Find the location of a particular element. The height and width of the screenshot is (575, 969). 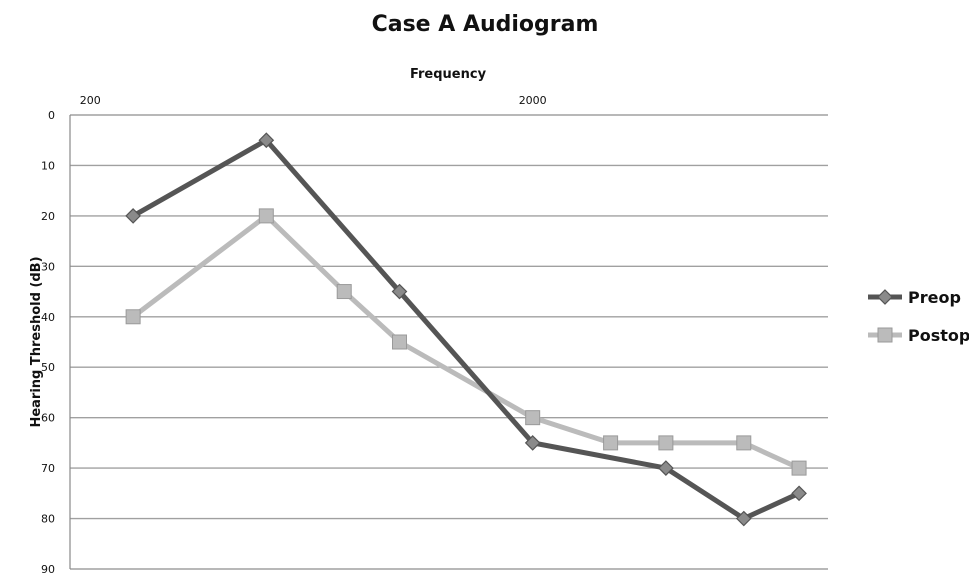

legend-label: Preop is located at coordinates (934, 297).